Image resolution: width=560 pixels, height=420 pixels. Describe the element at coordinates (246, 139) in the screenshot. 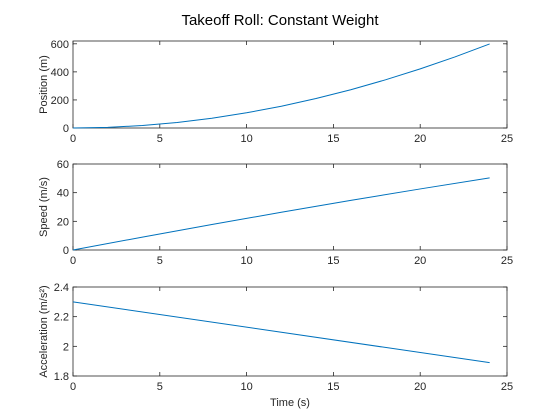

I see `position-x-tick-label: 10` at that location.